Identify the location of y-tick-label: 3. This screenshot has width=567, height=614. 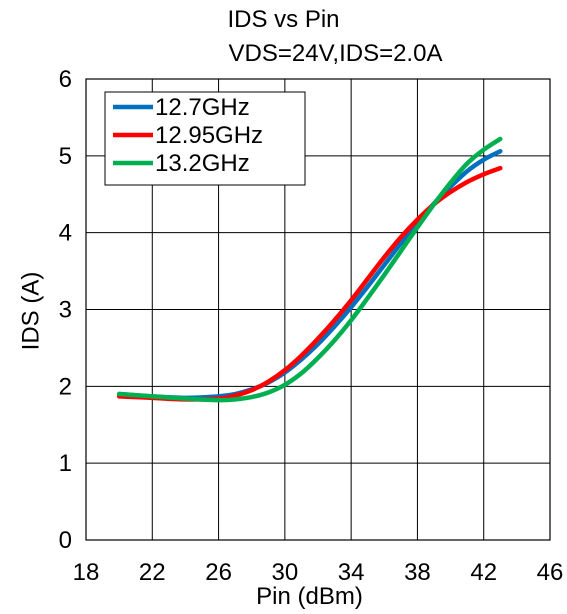
(65, 310).